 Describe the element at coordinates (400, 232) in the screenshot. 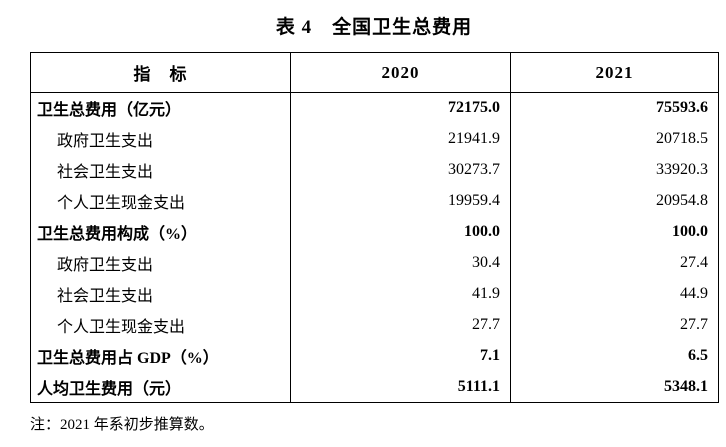

I see `row-value-2020: 100.0` at that location.